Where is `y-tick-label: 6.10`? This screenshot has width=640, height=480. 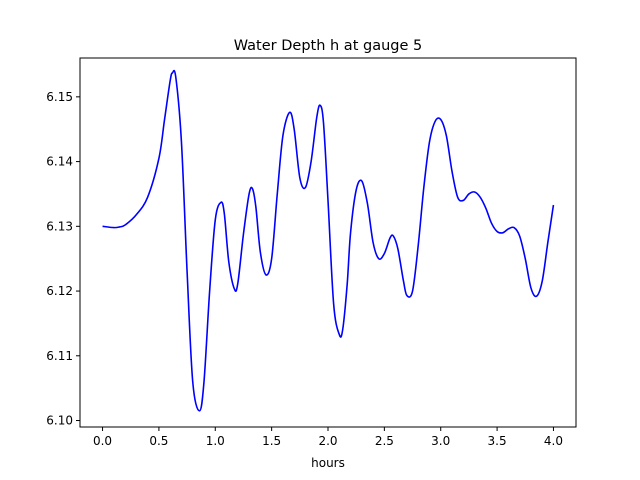 y-tick-label: 6.10 is located at coordinates (59, 421).